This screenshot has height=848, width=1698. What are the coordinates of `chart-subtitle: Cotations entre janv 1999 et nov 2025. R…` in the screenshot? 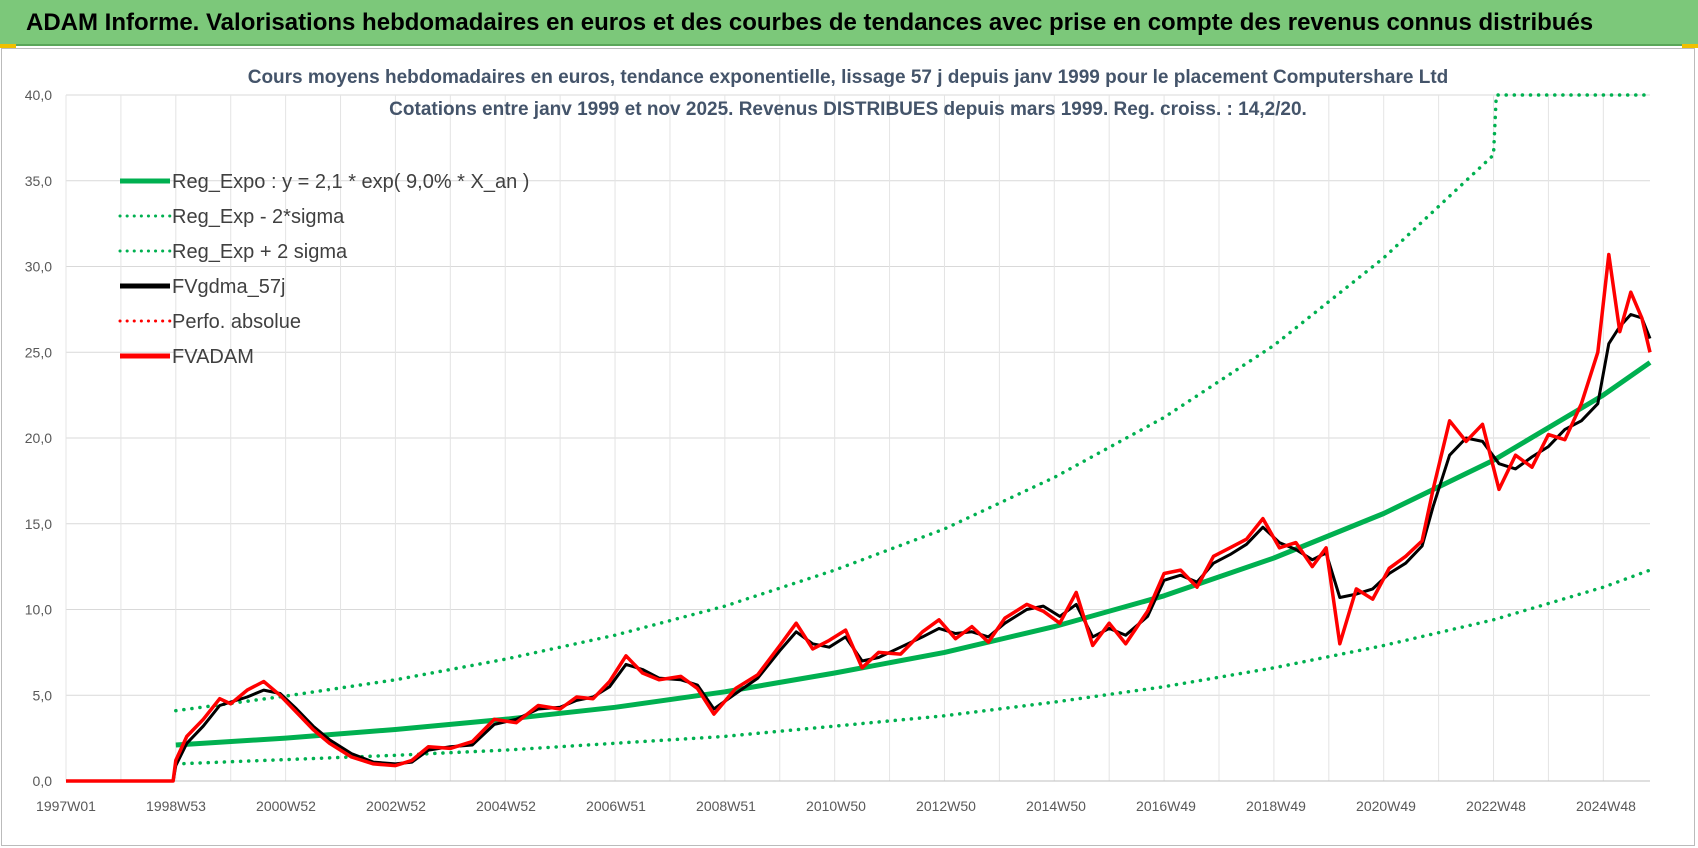 It's located at (848, 109).